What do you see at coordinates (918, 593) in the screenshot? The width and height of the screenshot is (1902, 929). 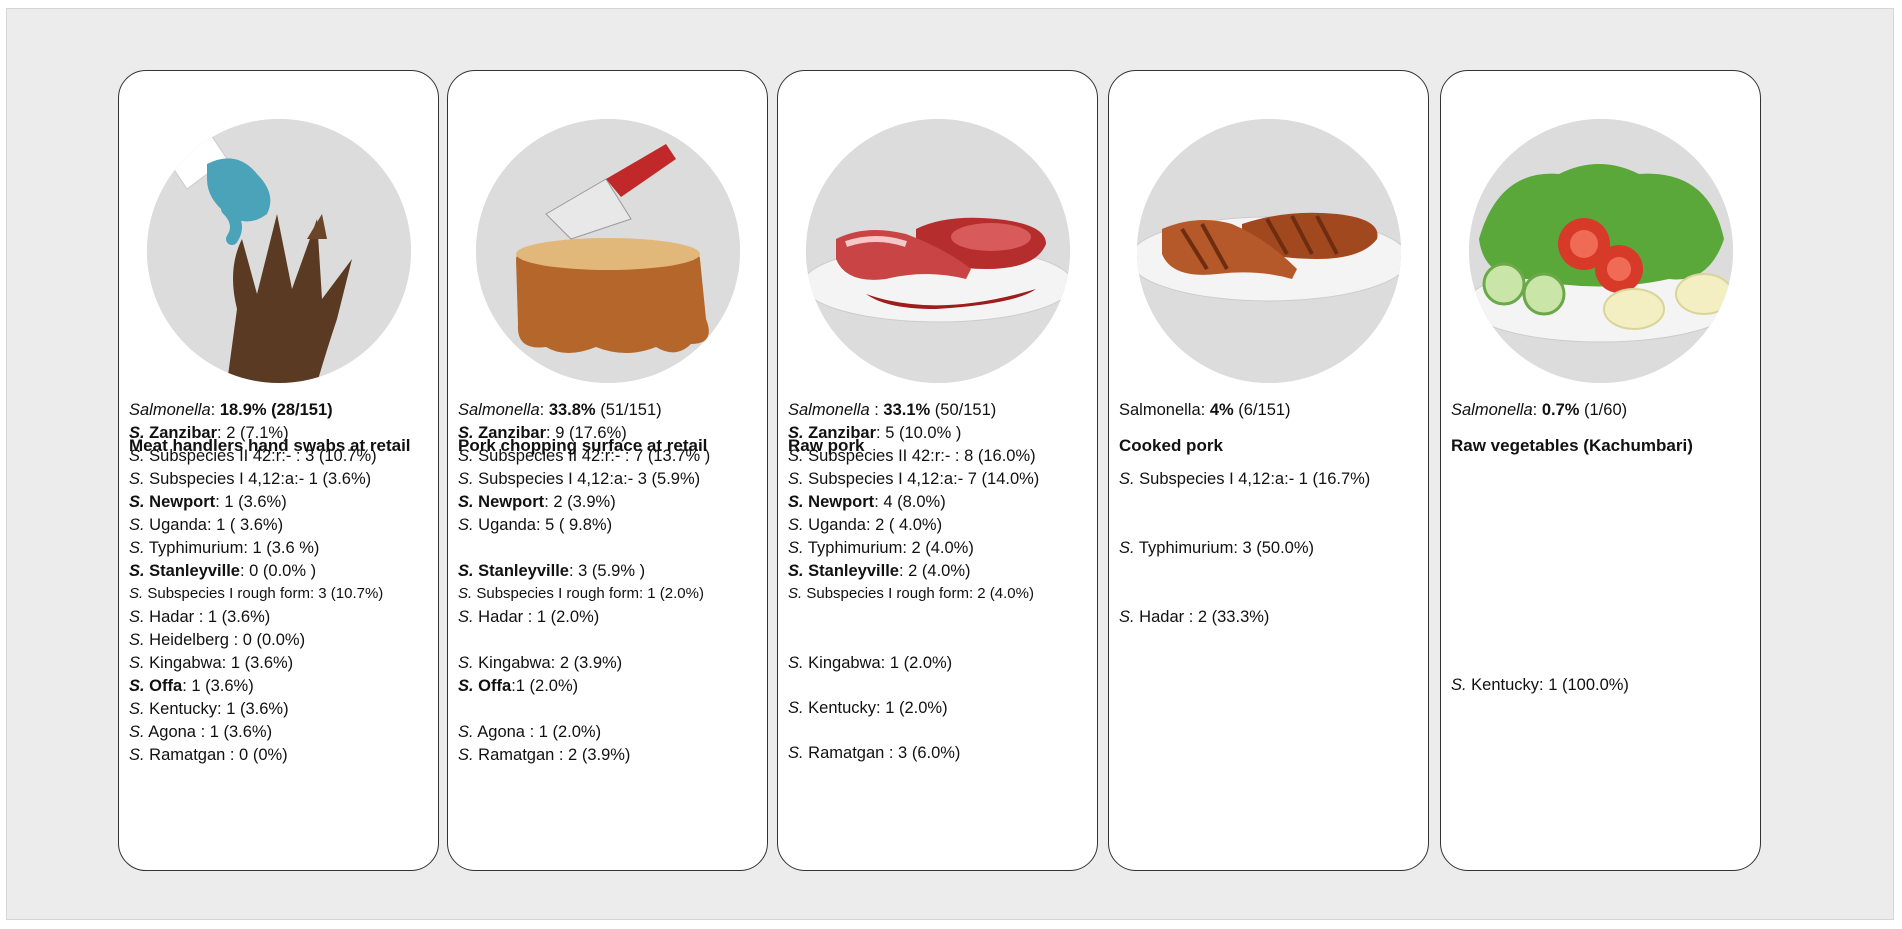 I see `serovar-name: Subspecies I rough form: 2 (4.0%)` at bounding box center [918, 593].